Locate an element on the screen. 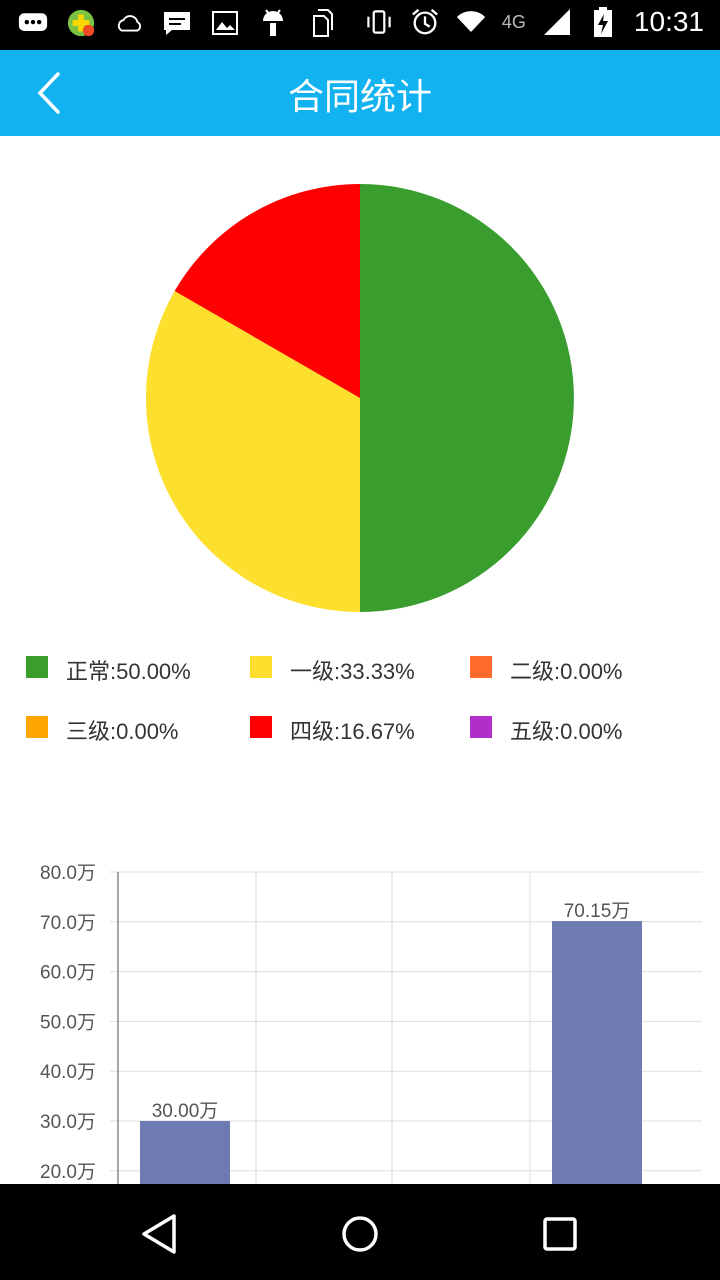 The height and width of the screenshot is (1280, 720). navigation-bar is located at coordinates (360, 1232).